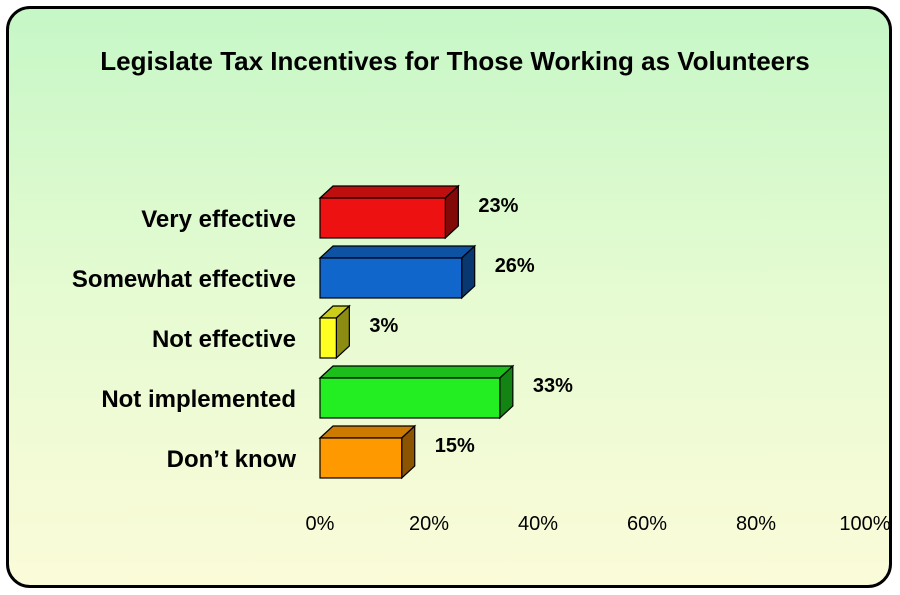  Describe the element at coordinates (383, 326) in the screenshot. I see `value-label-2: 3%` at that location.